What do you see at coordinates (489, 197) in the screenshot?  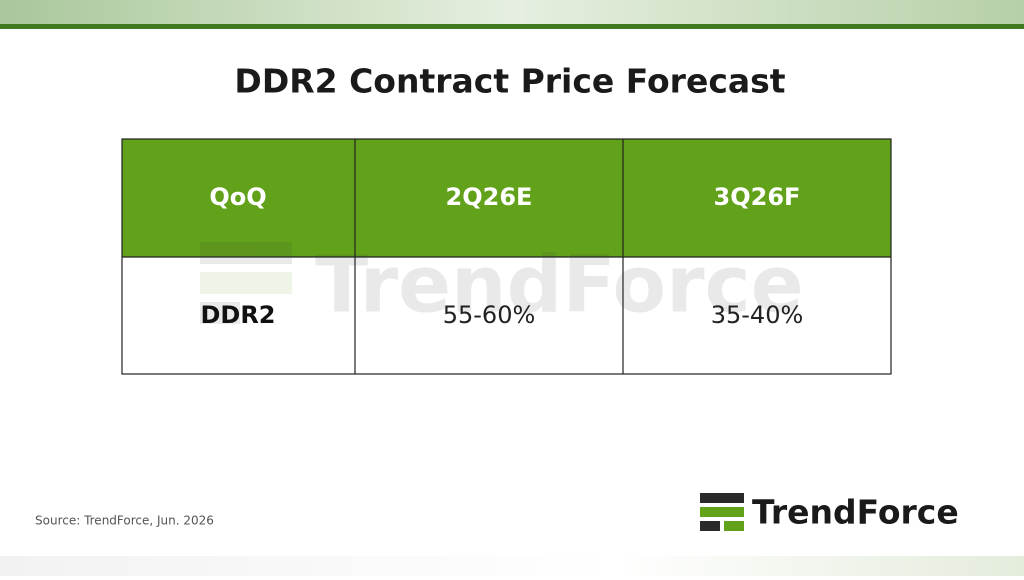 I see `header-cell: 2Q26E` at bounding box center [489, 197].